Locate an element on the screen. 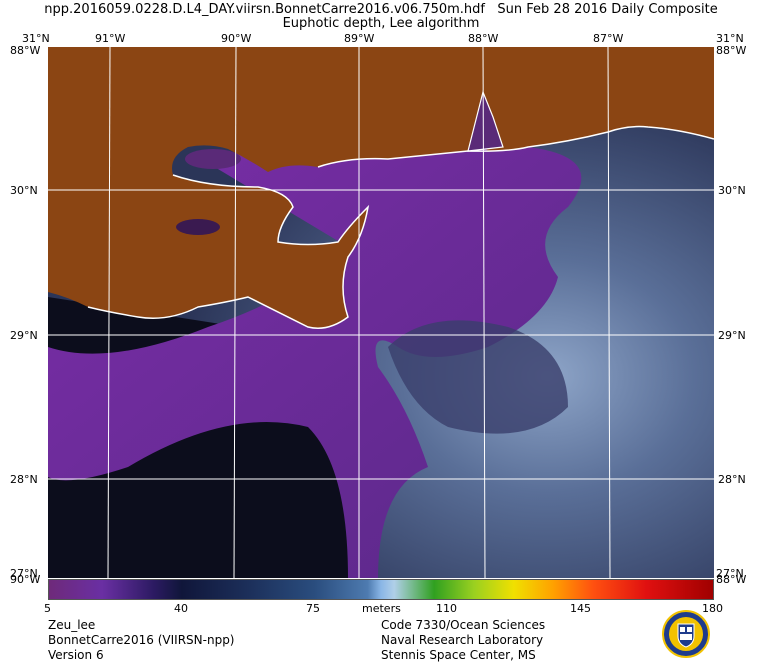  coastline-delta is located at coordinates (228, 251).